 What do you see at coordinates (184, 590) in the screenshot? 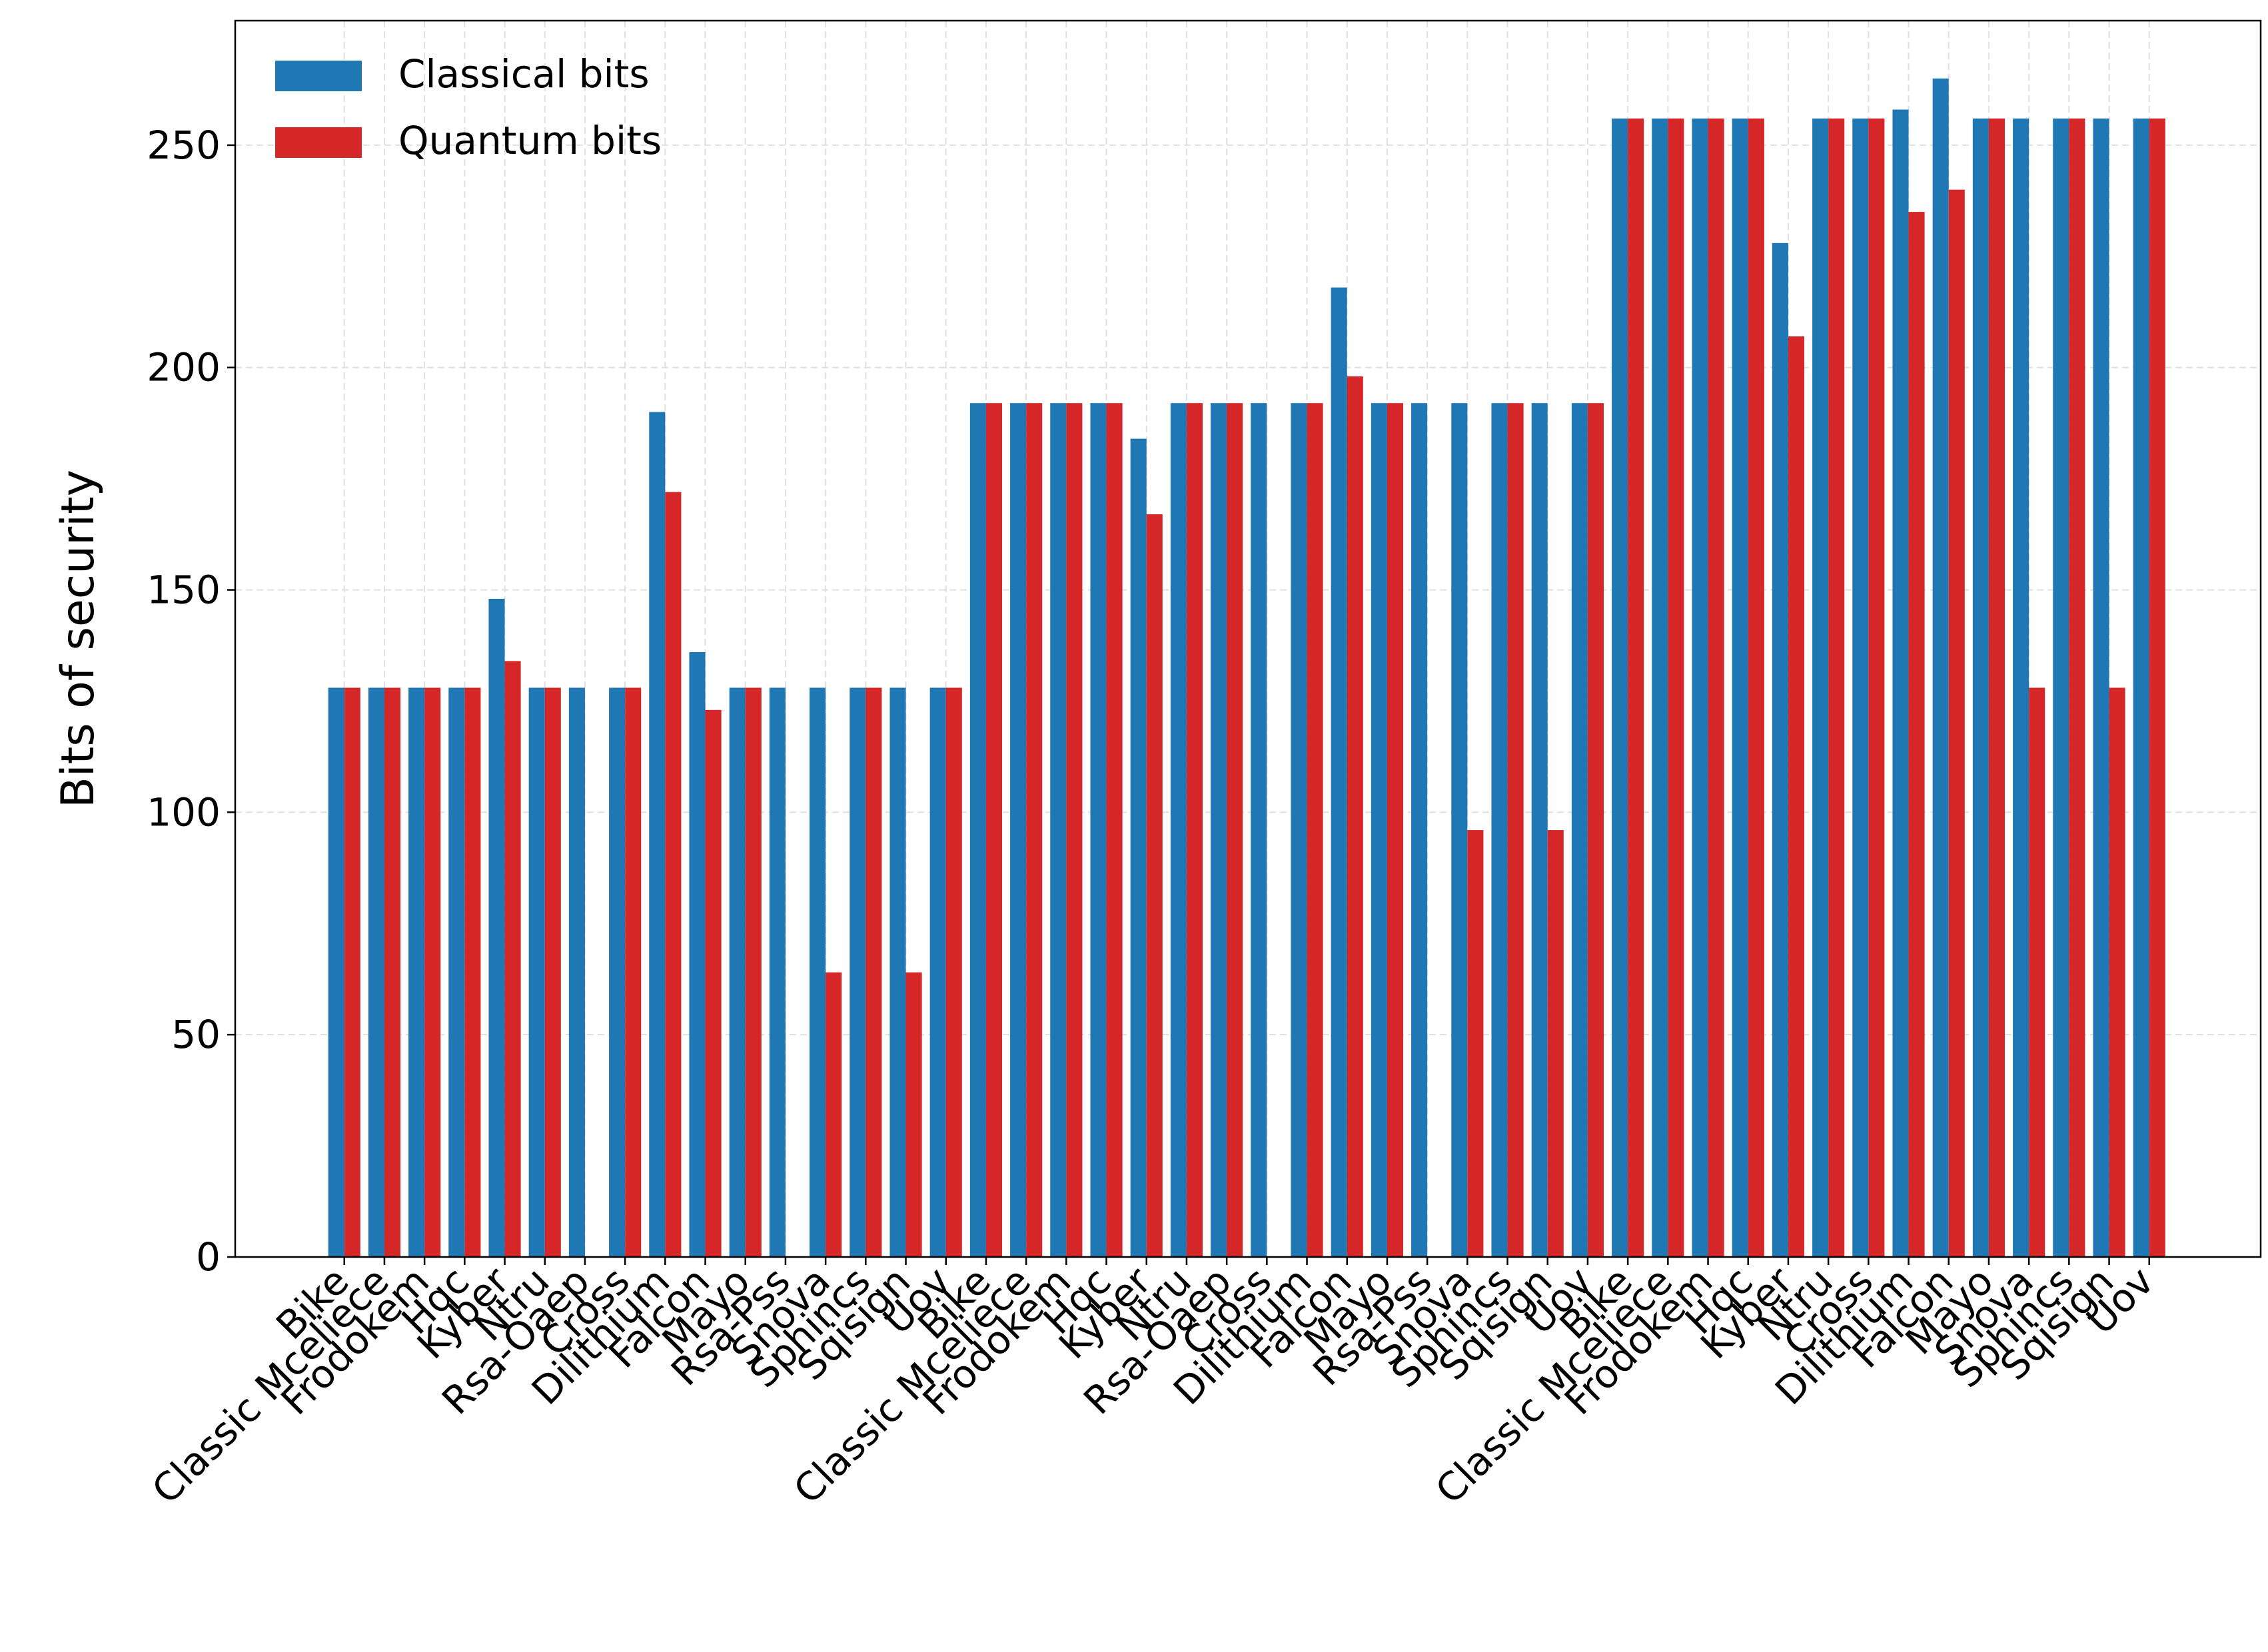
I see `y-tick-label: 150` at bounding box center [184, 590].